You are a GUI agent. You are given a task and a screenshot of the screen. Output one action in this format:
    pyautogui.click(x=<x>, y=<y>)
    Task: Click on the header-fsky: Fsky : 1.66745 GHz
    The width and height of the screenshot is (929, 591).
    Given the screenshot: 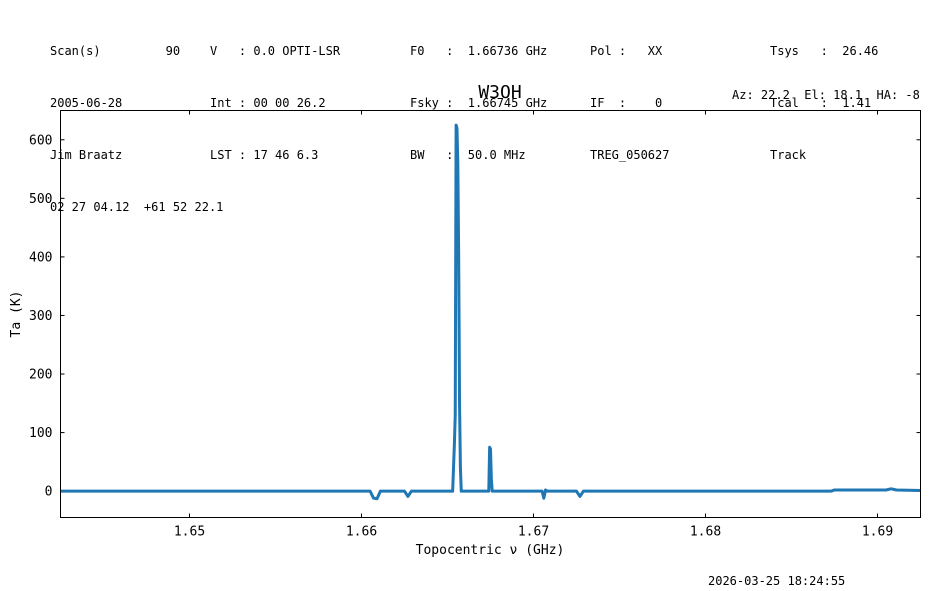 What is the action you would take?
    pyautogui.click(x=479, y=103)
    